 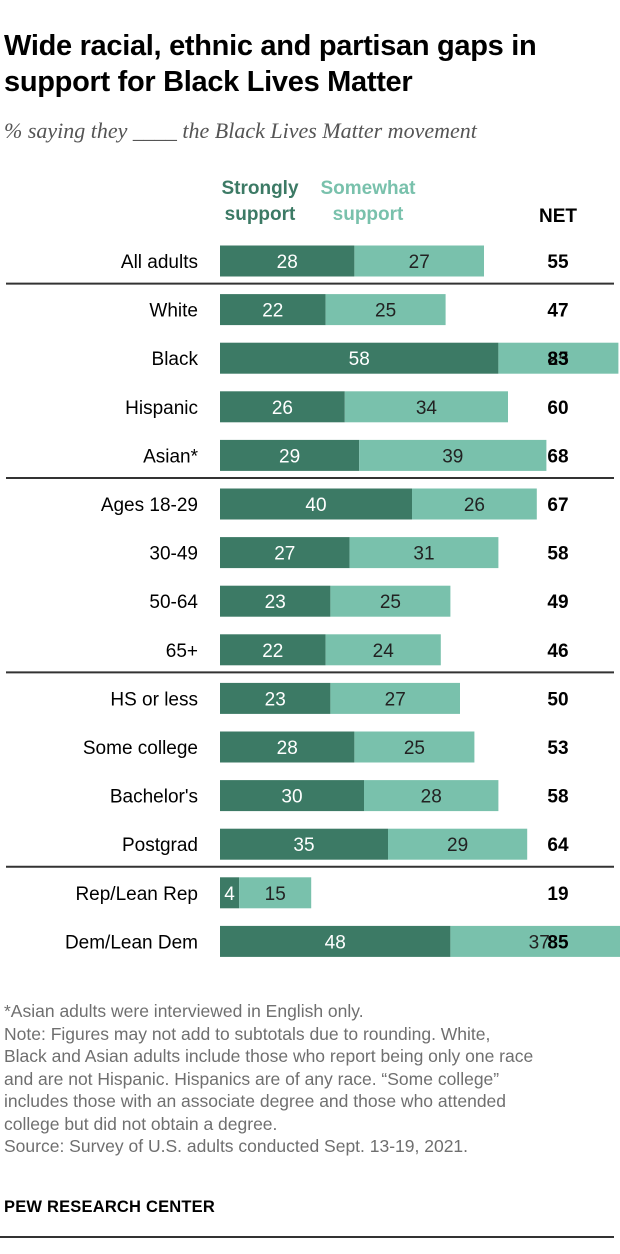 I want to click on row-label: Bachelor's, so click(x=154, y=797).